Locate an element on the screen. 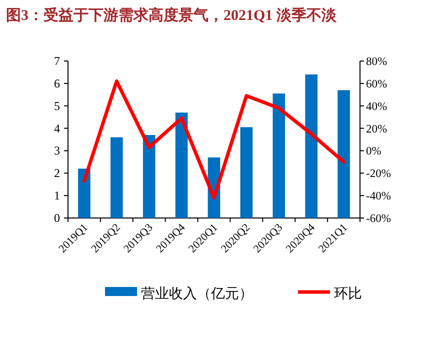 The height and width of the screenshot is (344, 435). y-tick-label: 4 is located at coordinates (57, 128).